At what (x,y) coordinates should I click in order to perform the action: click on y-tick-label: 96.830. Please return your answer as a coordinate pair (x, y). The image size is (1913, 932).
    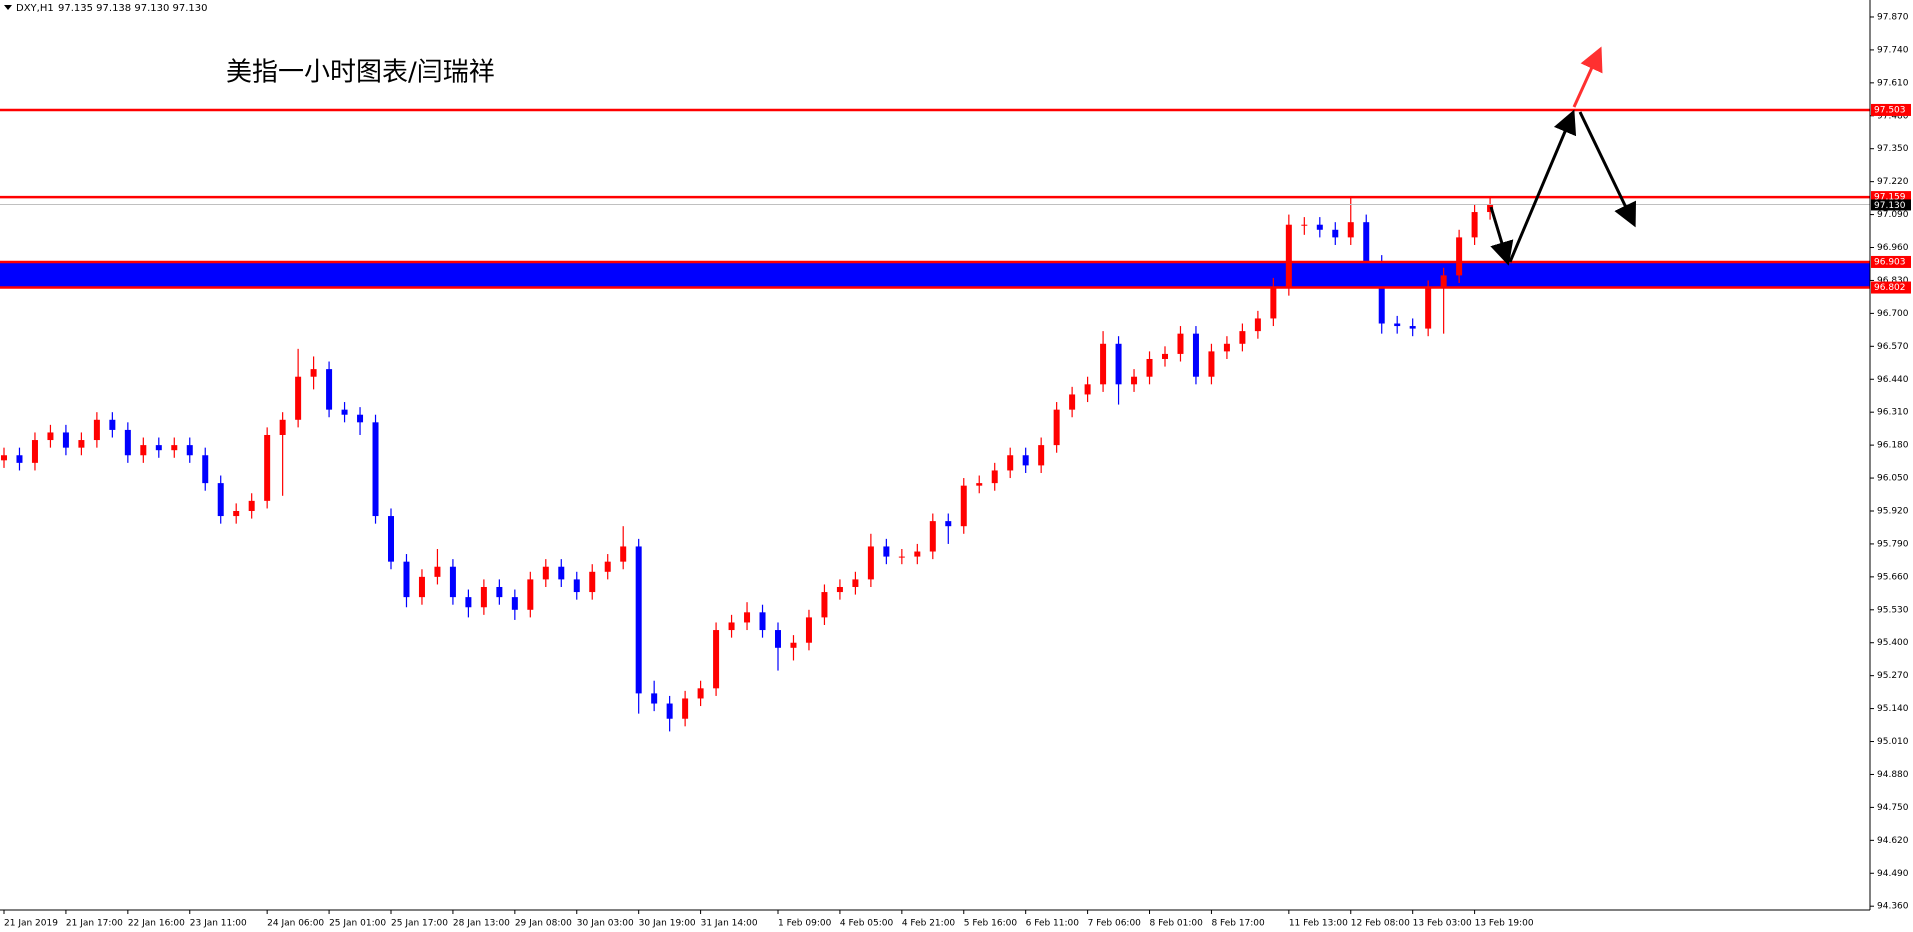
    Looking at the image, I should click on (1893, 281).